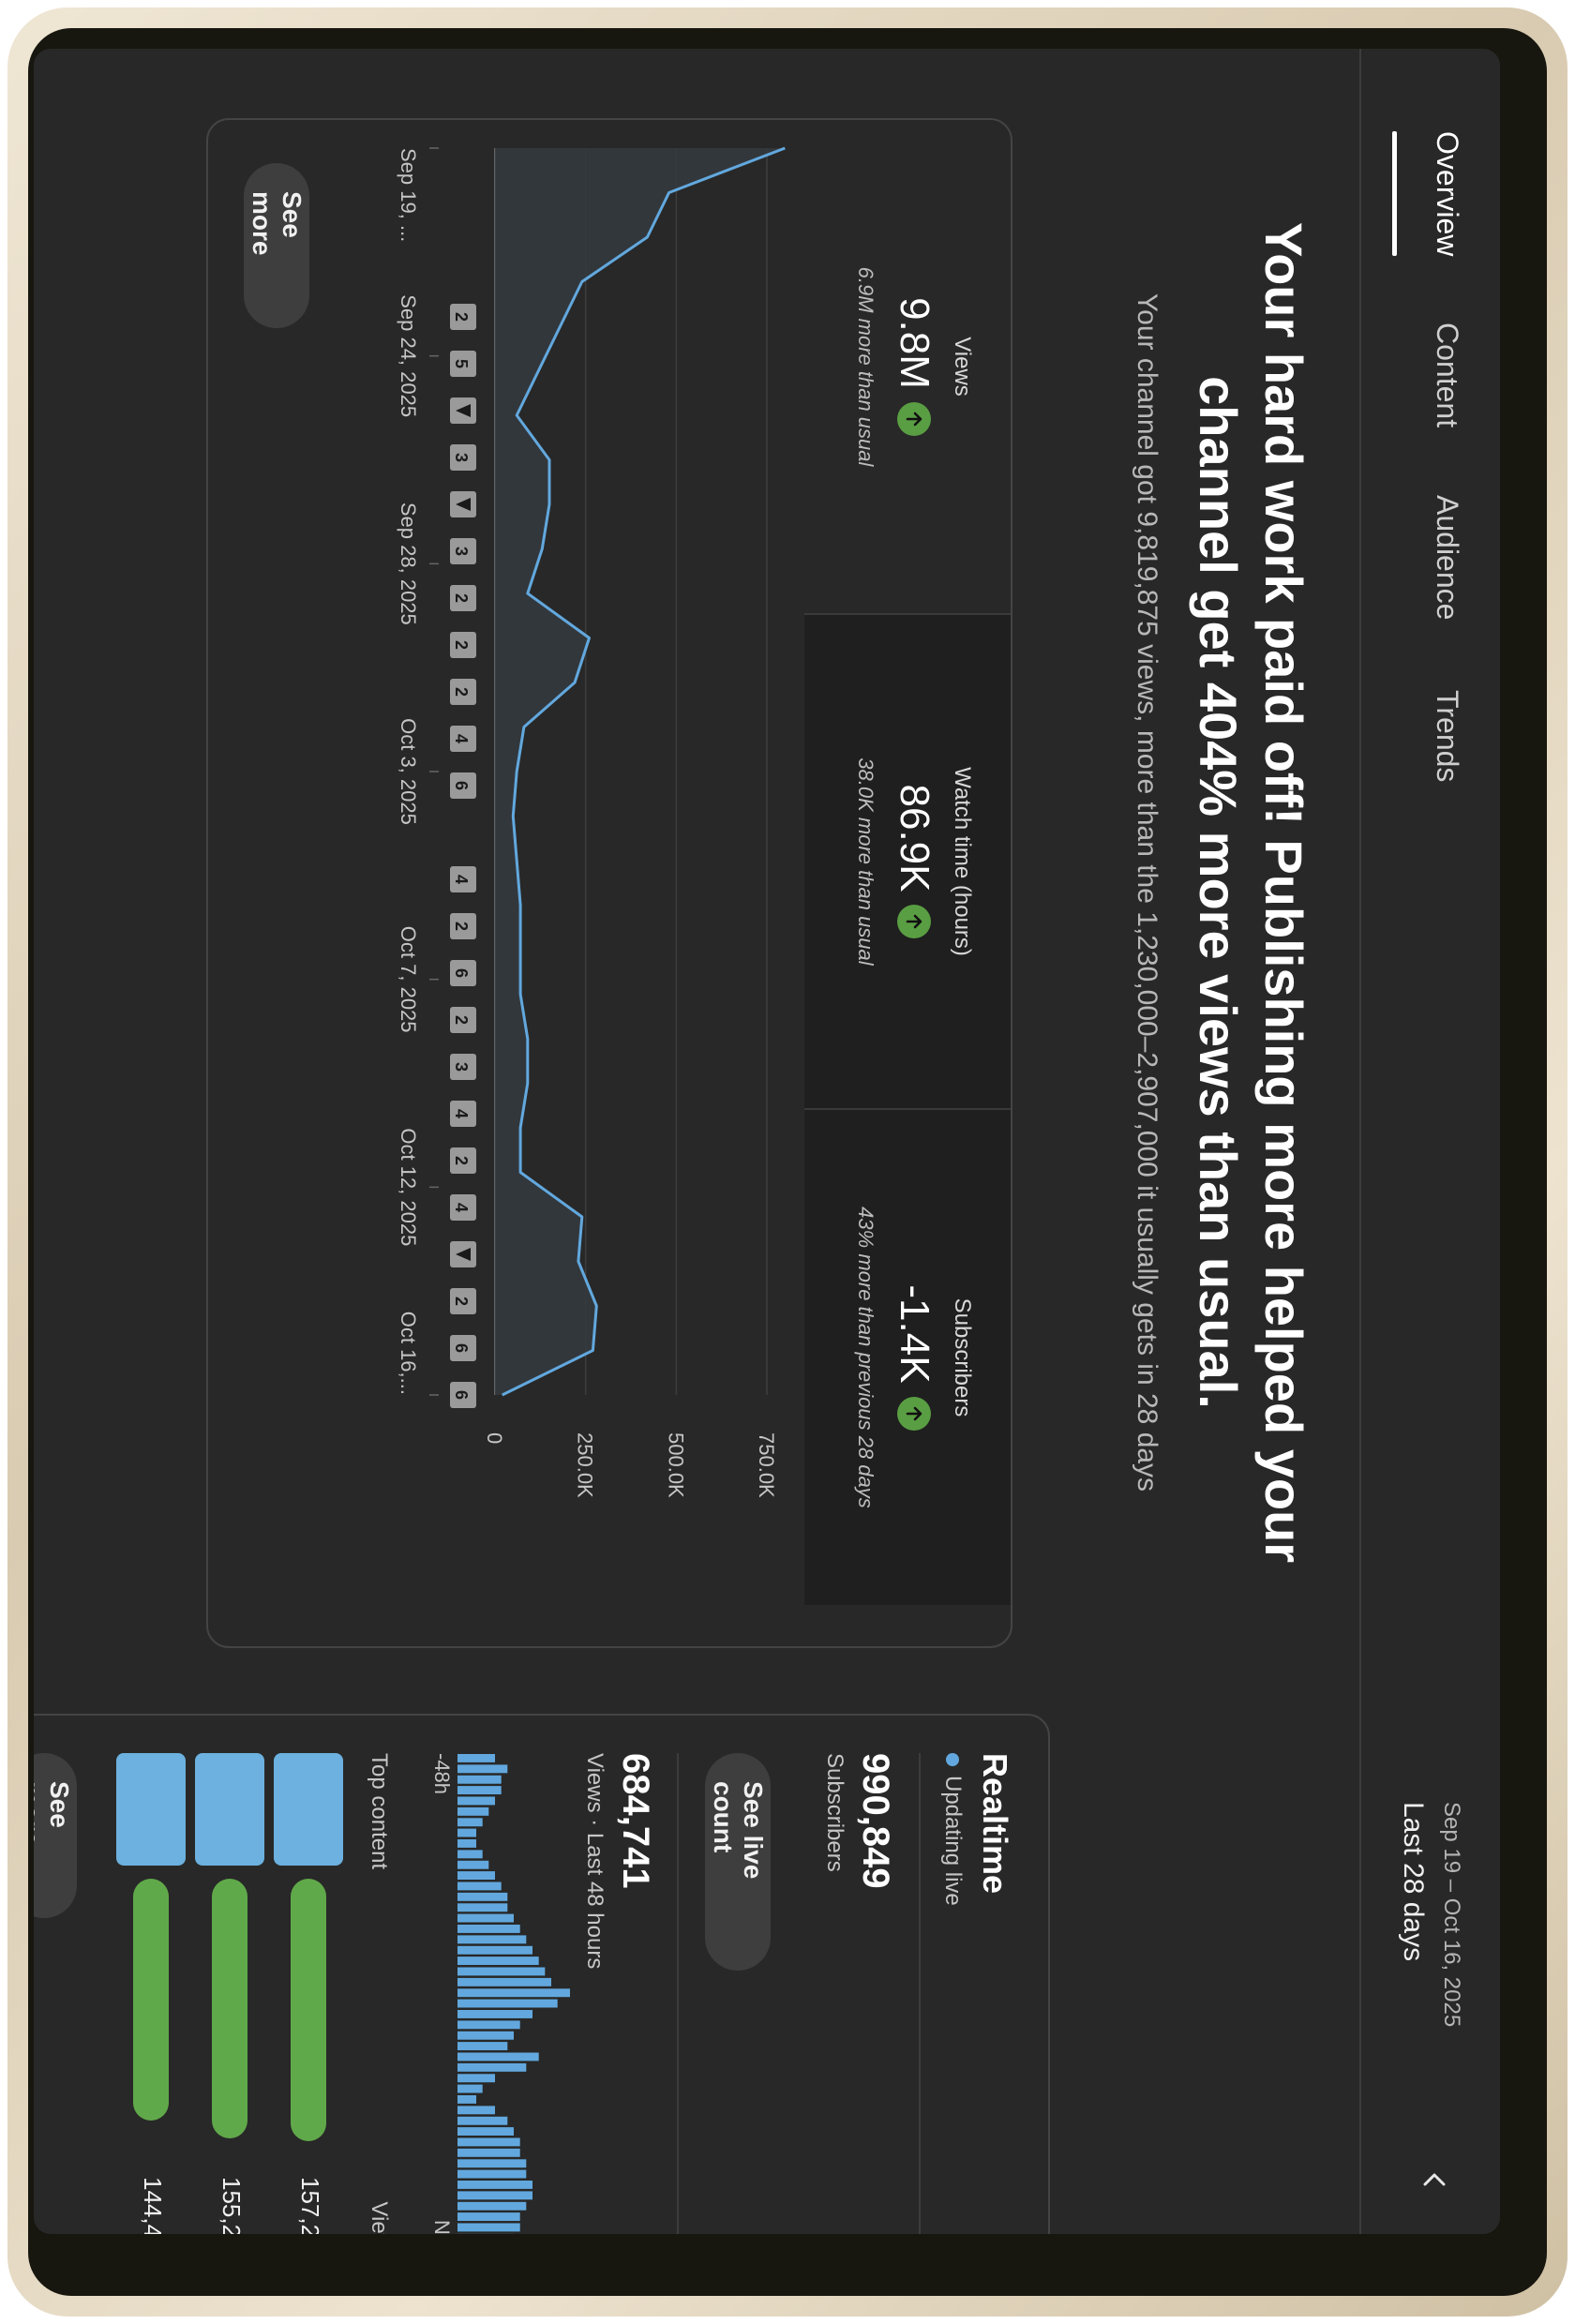 The image size is (1575, 2324). Describe the element at coordinates (644, 772) in the screenshot. I see `chart-line` at that location.